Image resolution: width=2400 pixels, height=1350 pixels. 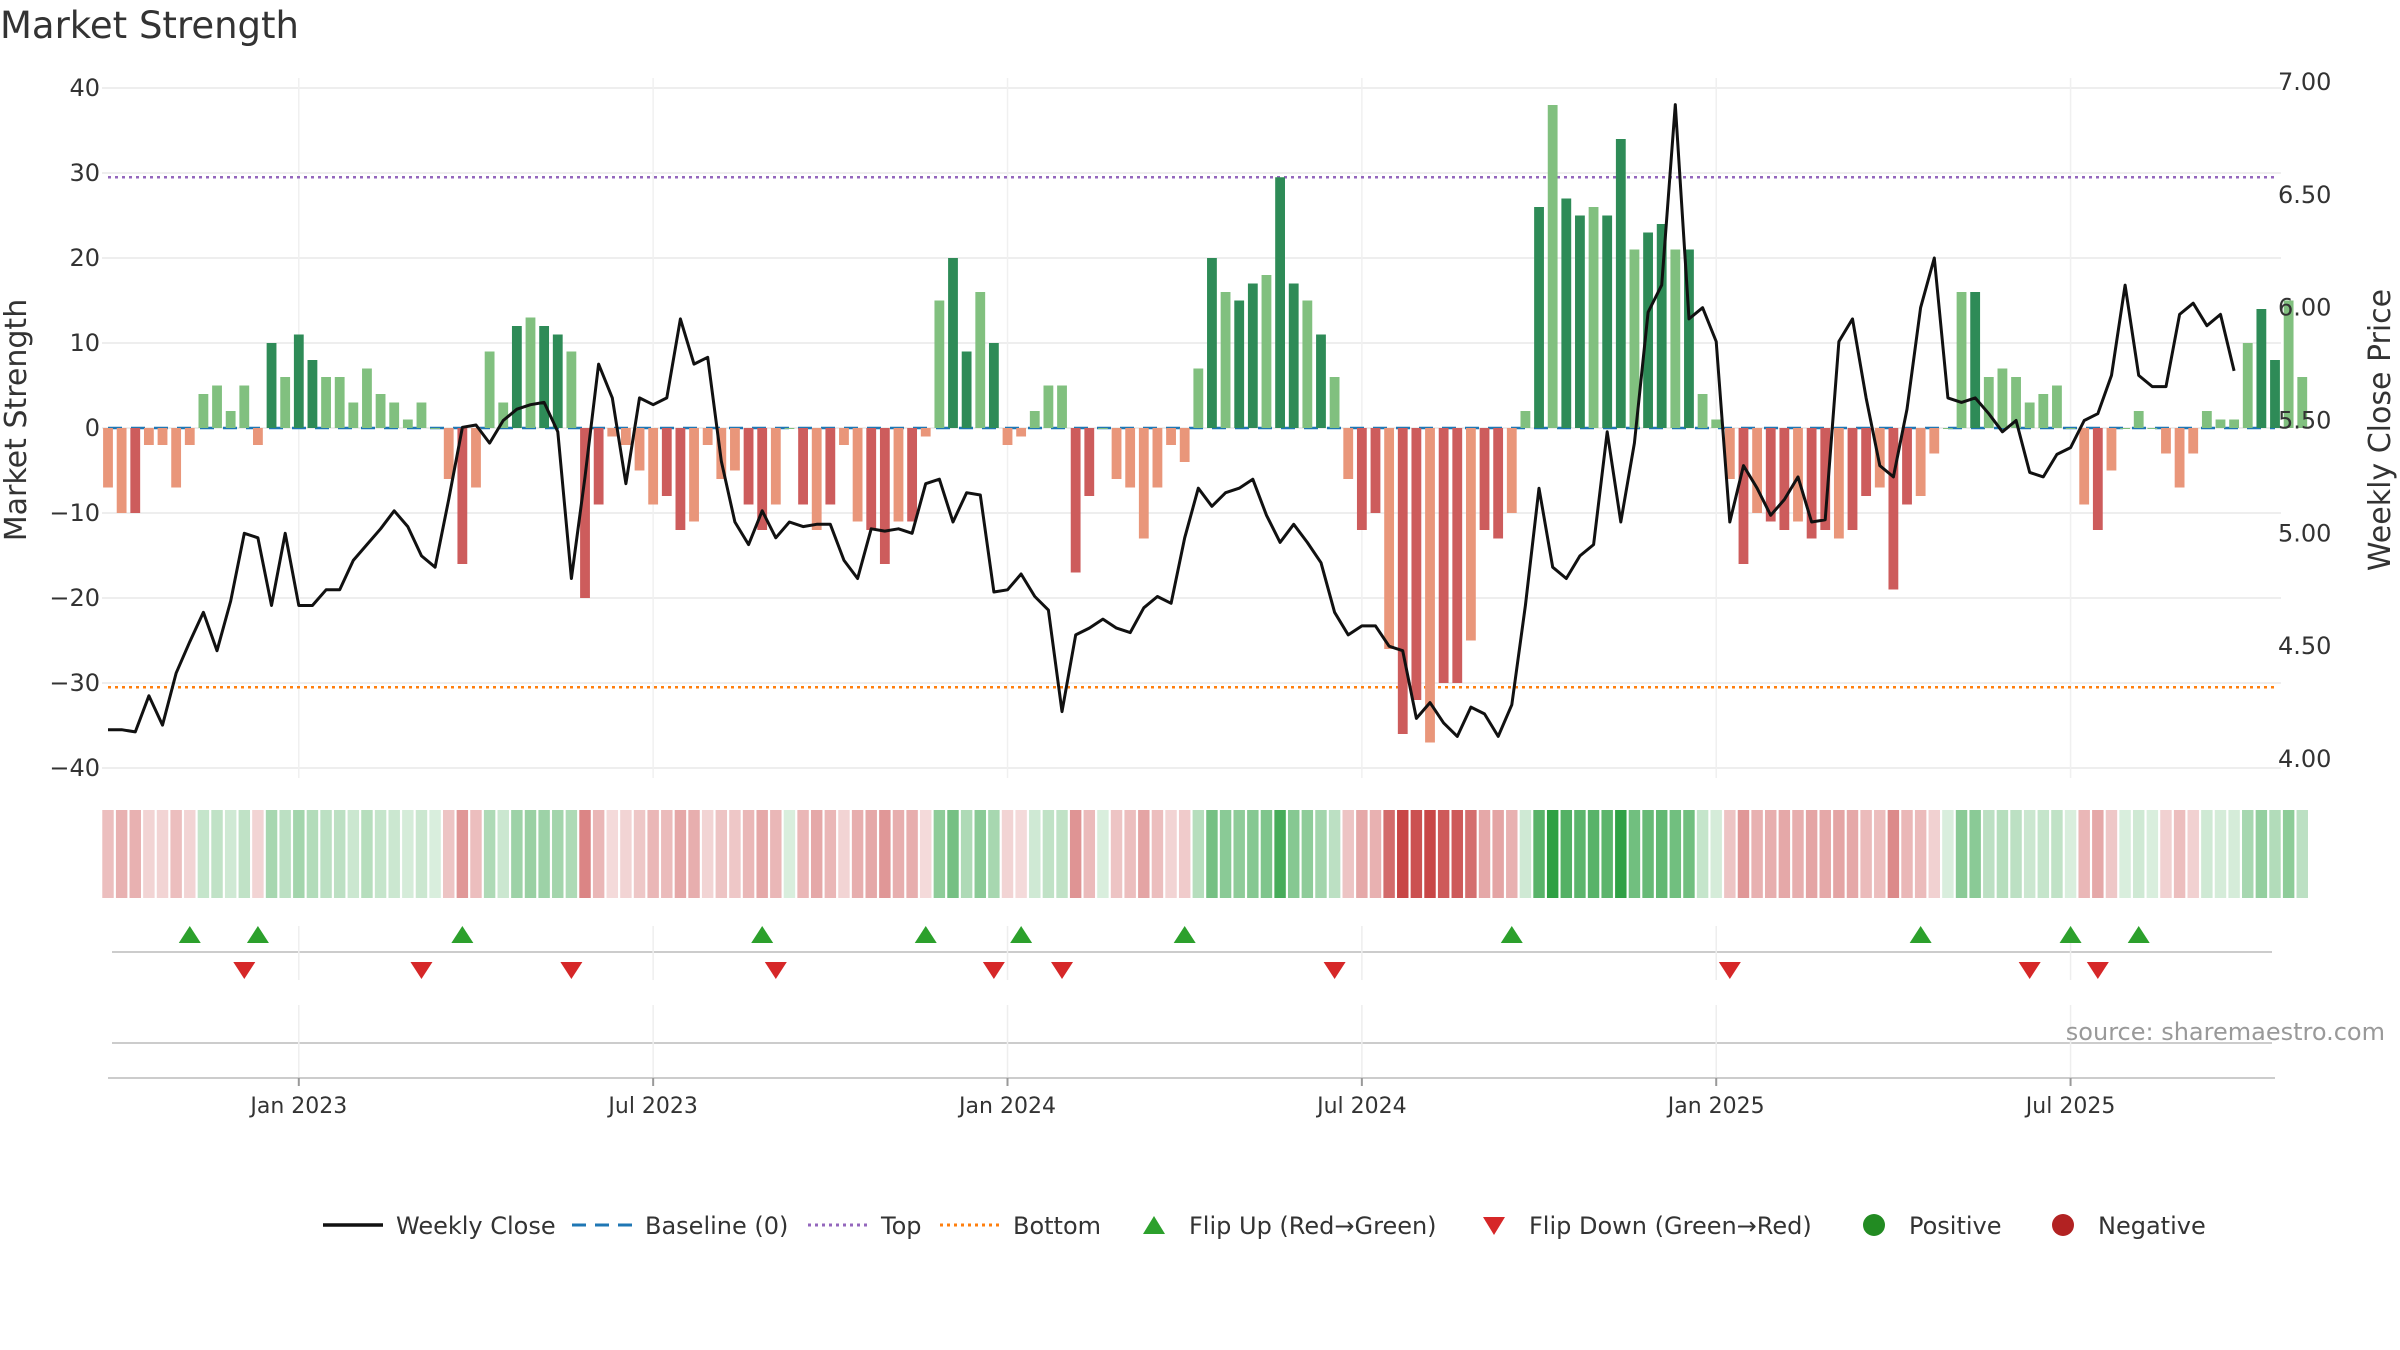 What do you see at coordinates (84, 173) in the screenshot?
I see `y-tick-label: 30` at bounding box center [84, 173].